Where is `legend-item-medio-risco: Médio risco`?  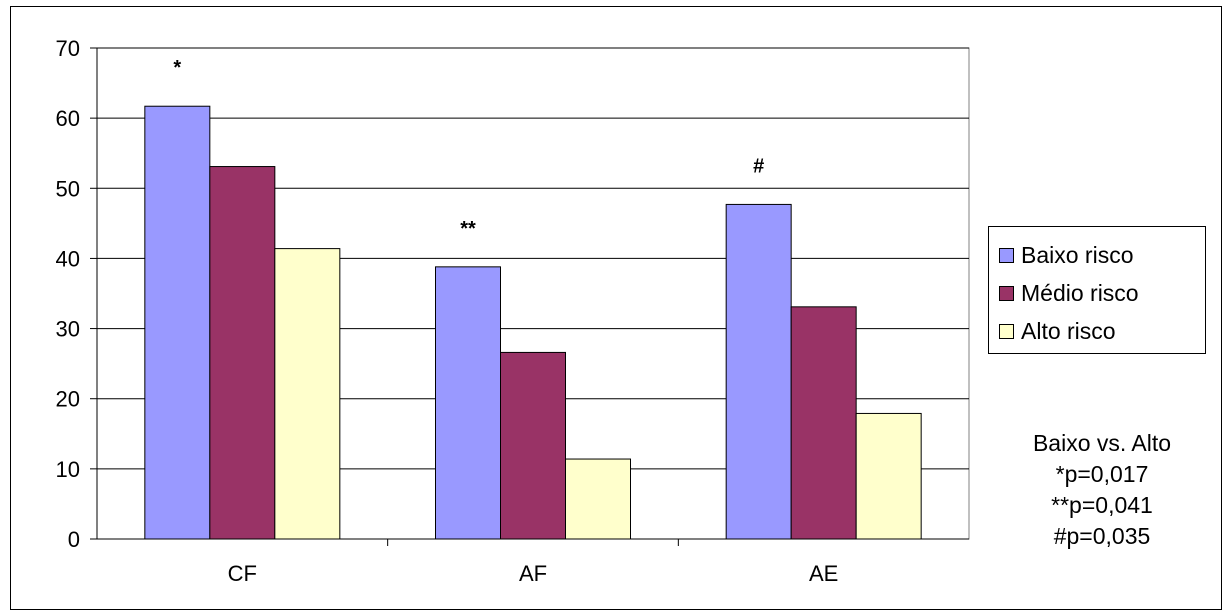 legend-item-medio-risco: Médio risco is located at coordinates (1102, 293).